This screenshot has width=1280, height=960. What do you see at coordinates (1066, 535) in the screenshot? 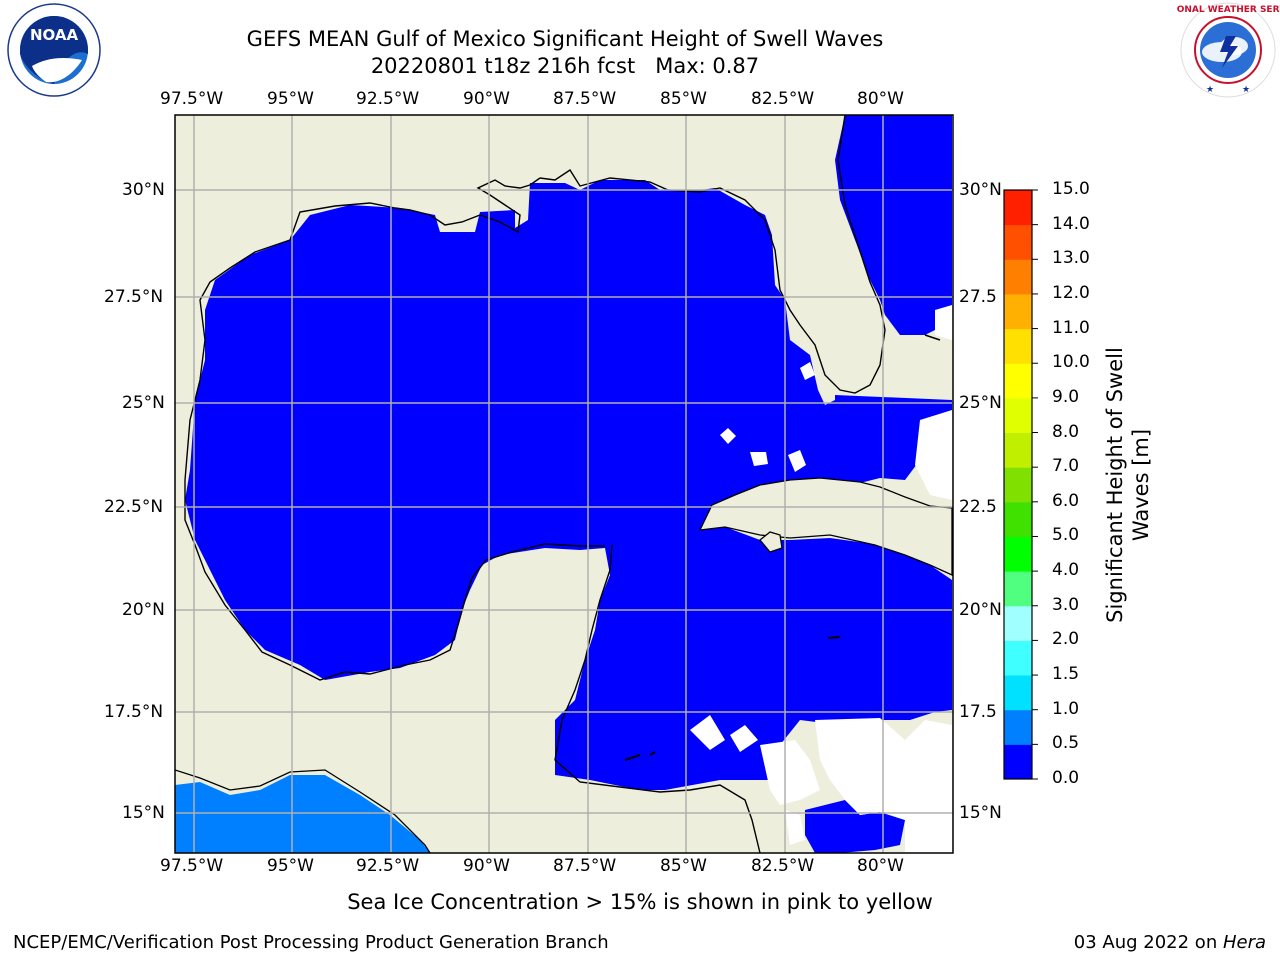
I see `colorbar-tick-label: 5.0` at bounding box center [1066, 535].